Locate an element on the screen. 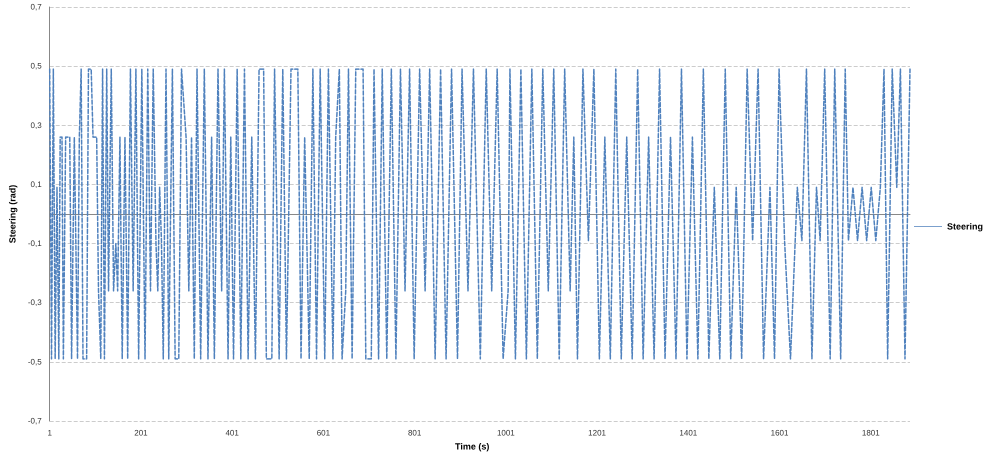 The height and width of the screenshot is (453, 990). y-tick-label: 0,7 is located at coordinates (36, 7).